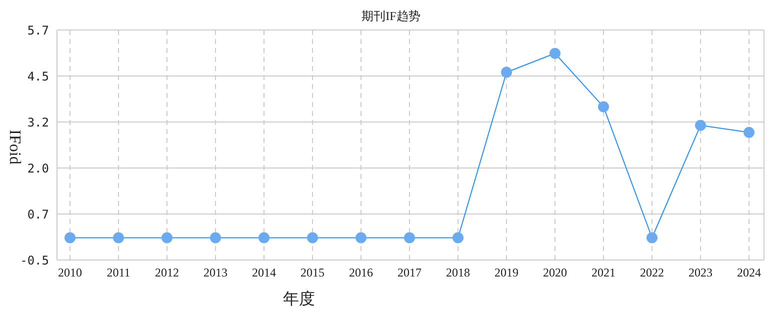  What do you see at coordinates (506, 273) in the screenshot?
I see `x-tick-label: 2019` at bounding box center [506, 273].